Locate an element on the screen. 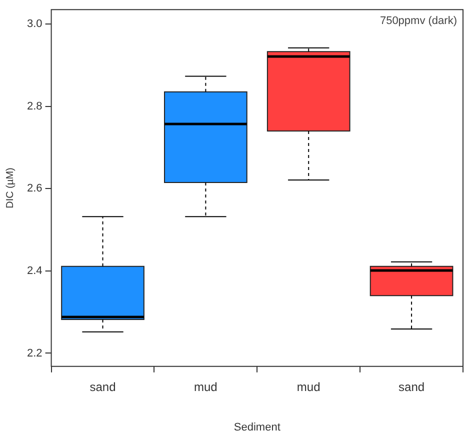 This screenshot has height=442, width=470. annotation: 750ppmv (dark) is located at coordinates (418, 21).